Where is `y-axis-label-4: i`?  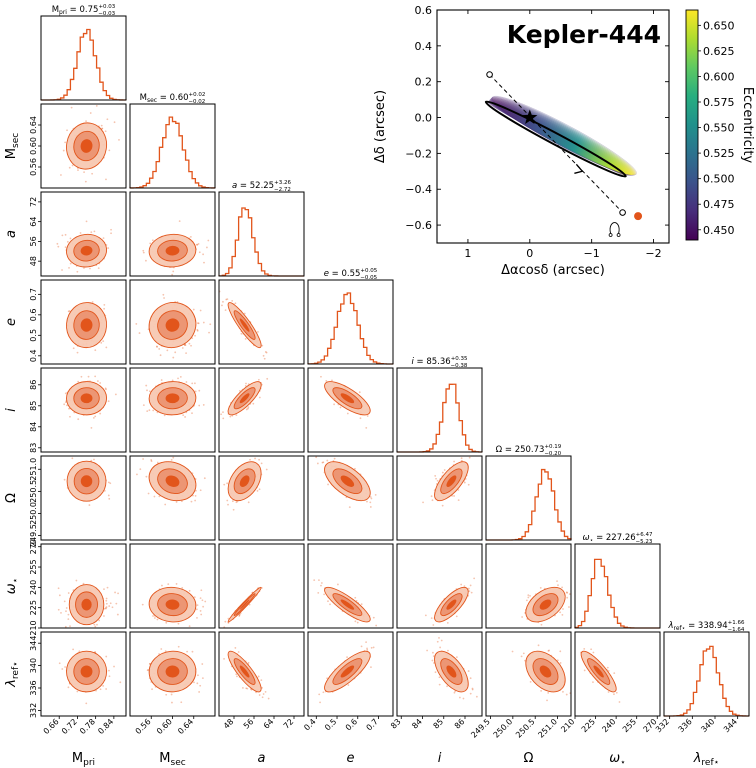
y-axis-label-4: i is located at coordinates (11, 410).